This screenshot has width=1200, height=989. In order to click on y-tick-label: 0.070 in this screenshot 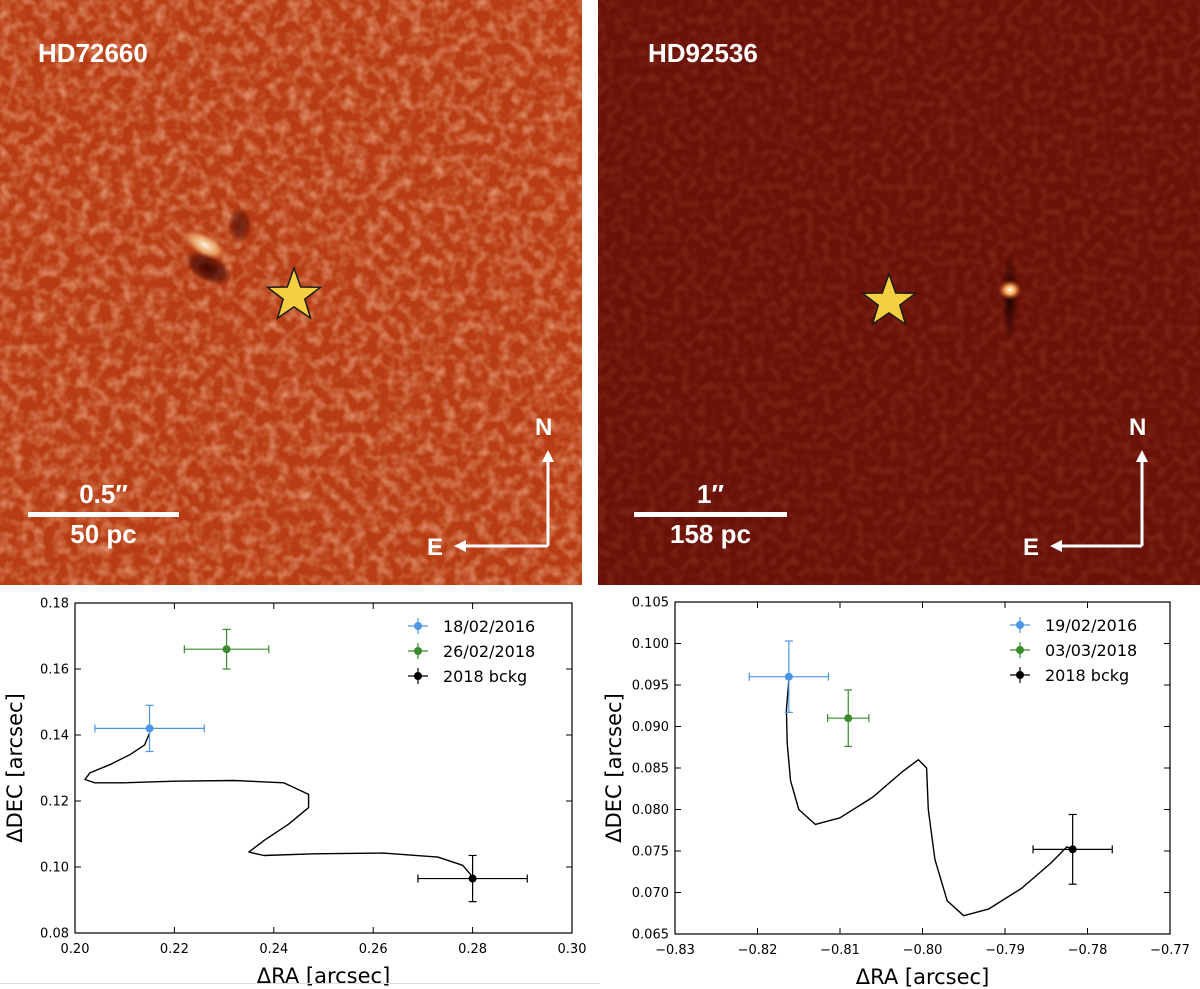, I will do `click(650, 893)`.